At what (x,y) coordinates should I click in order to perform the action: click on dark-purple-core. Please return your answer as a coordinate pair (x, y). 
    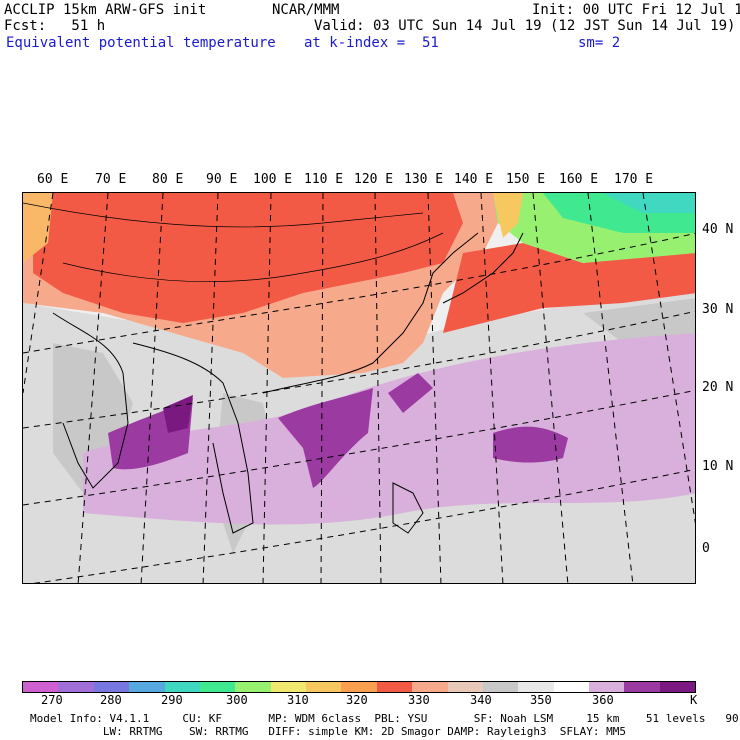
    Looking at the image, I should click on (178, 414).